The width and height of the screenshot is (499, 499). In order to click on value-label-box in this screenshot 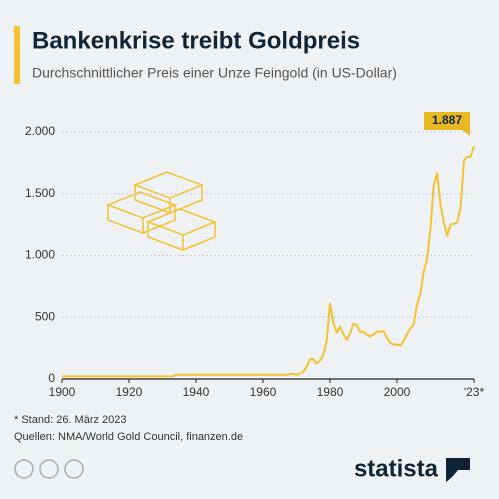, I will do `click(447, 123)`.